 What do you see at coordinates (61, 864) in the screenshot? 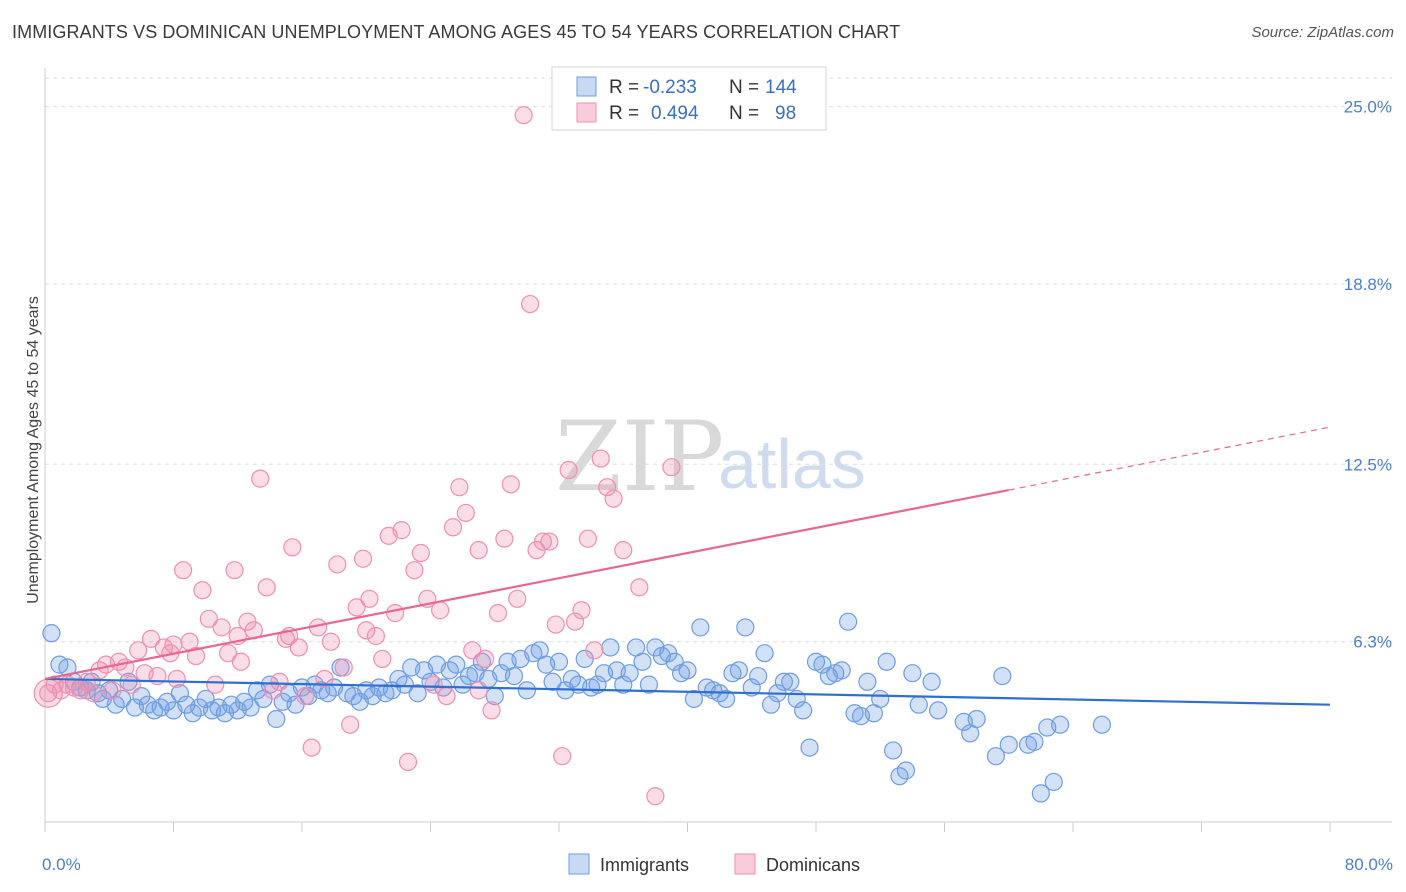
I see `x-tick-label-start: 0.0%` at bounding box center [61, 864].